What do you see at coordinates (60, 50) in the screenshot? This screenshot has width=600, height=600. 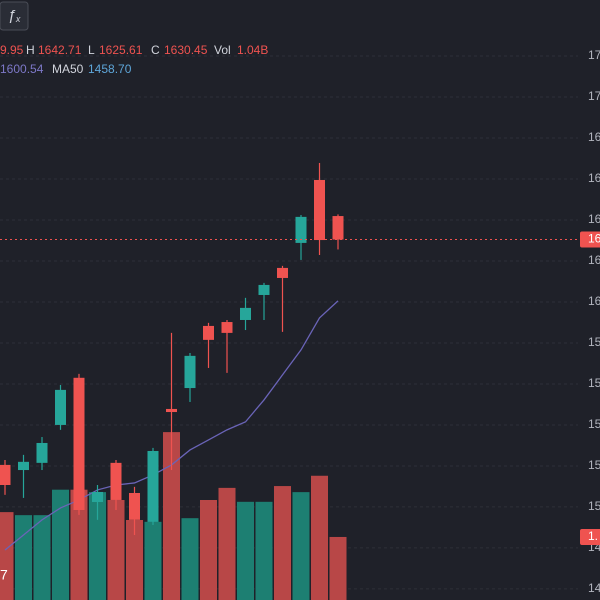 I see `legend-high: 1642.71` at bounding box center [60, 50].